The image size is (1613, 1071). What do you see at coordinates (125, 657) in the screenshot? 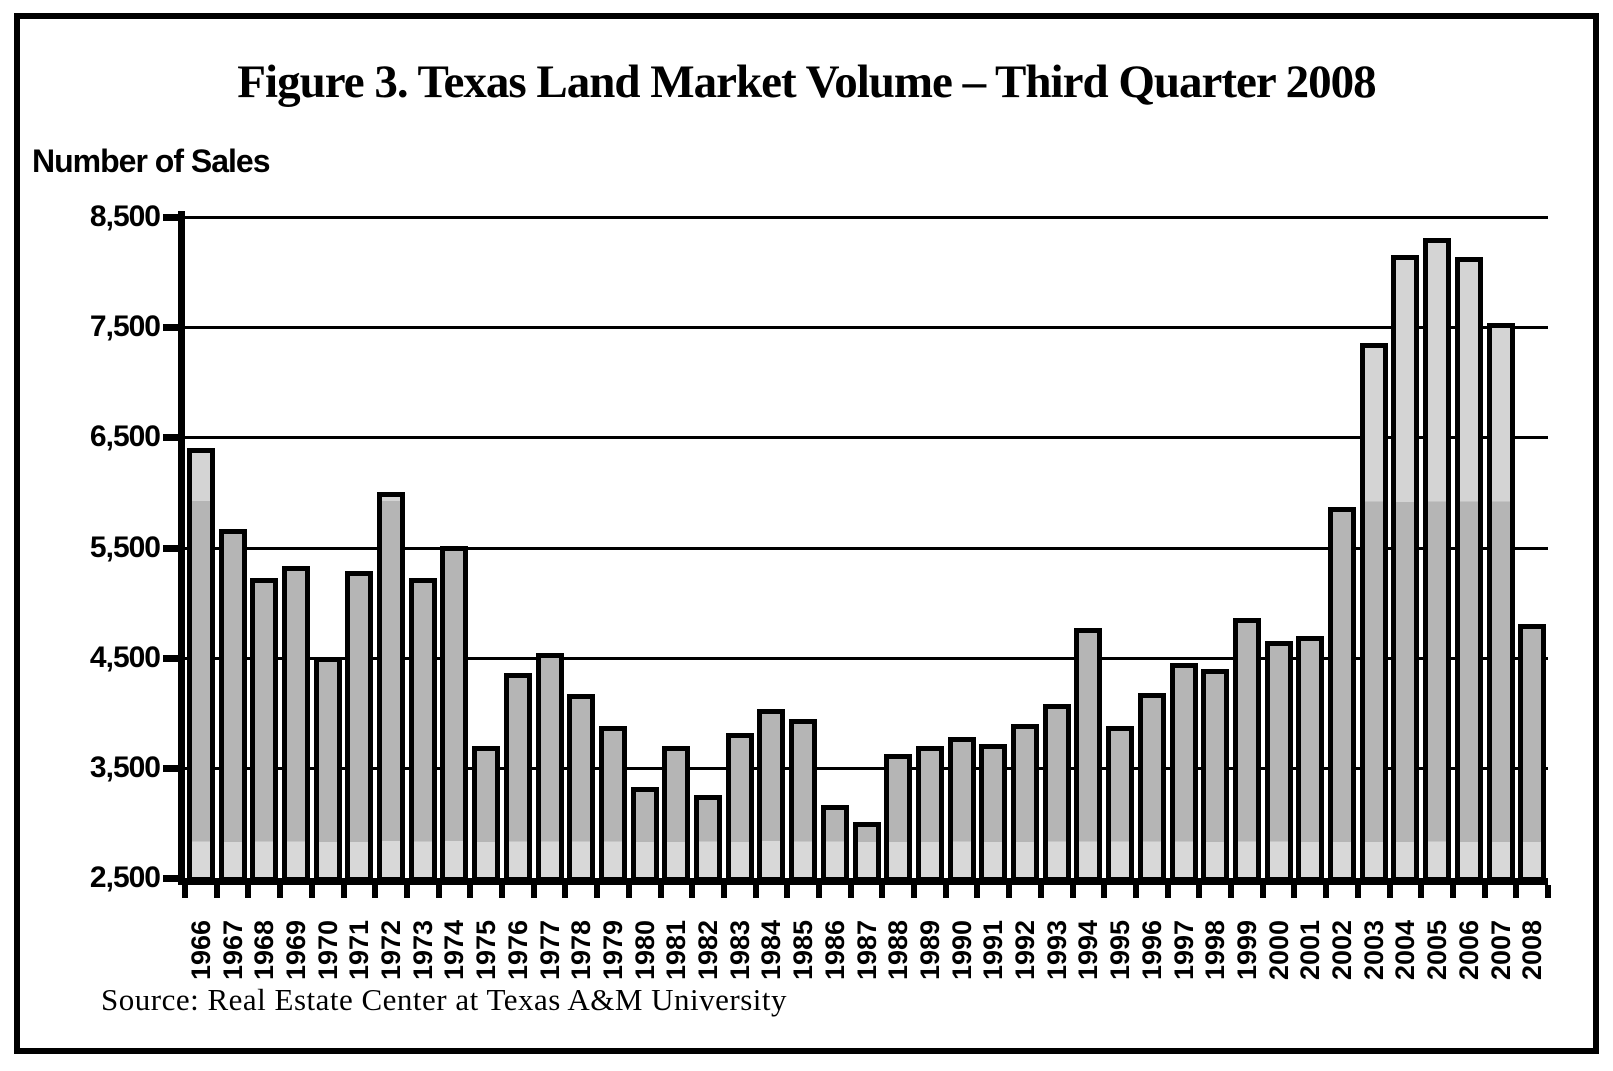
I see `y-tick-label: 4,500` at bounding box center [125, 657].